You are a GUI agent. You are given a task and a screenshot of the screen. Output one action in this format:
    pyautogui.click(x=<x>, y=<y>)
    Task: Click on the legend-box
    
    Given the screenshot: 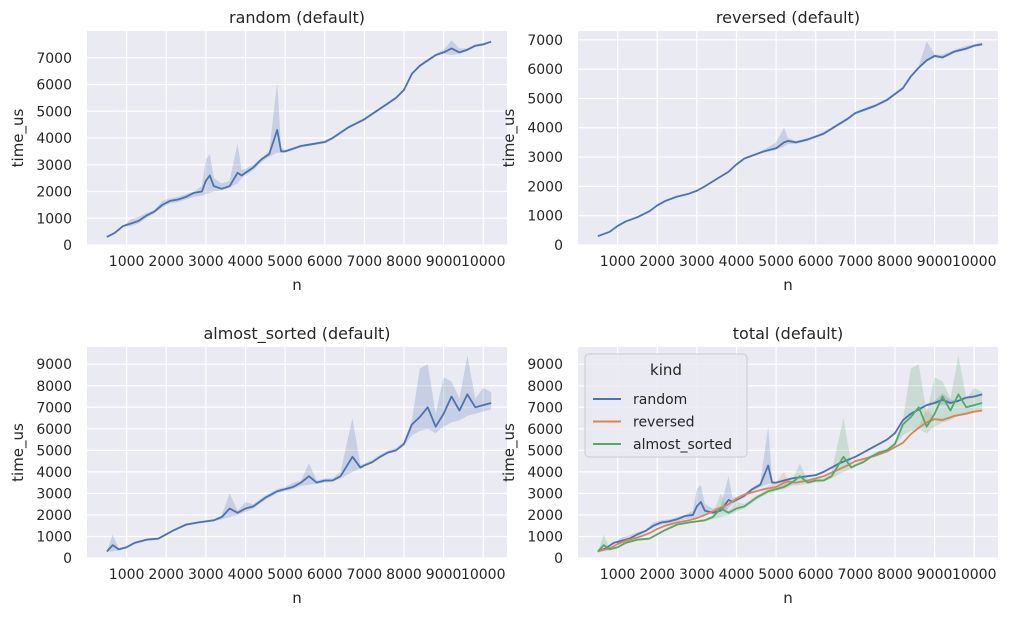 What is the action you would take?
    pyautogui.click(x=666, y=405)
    